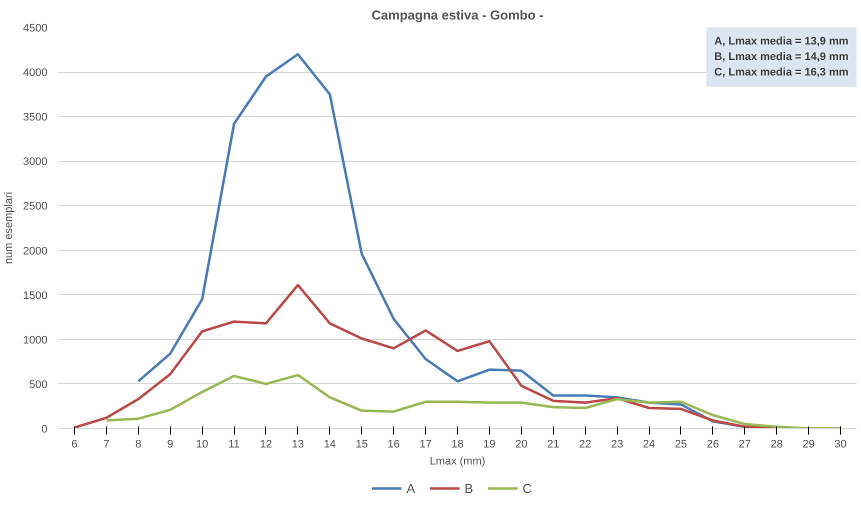 This screenshot has width=861, height=507. Describe the element at coordinates (35, 251) in the screenshot. I see `y-tick-label: 2000` at that location.